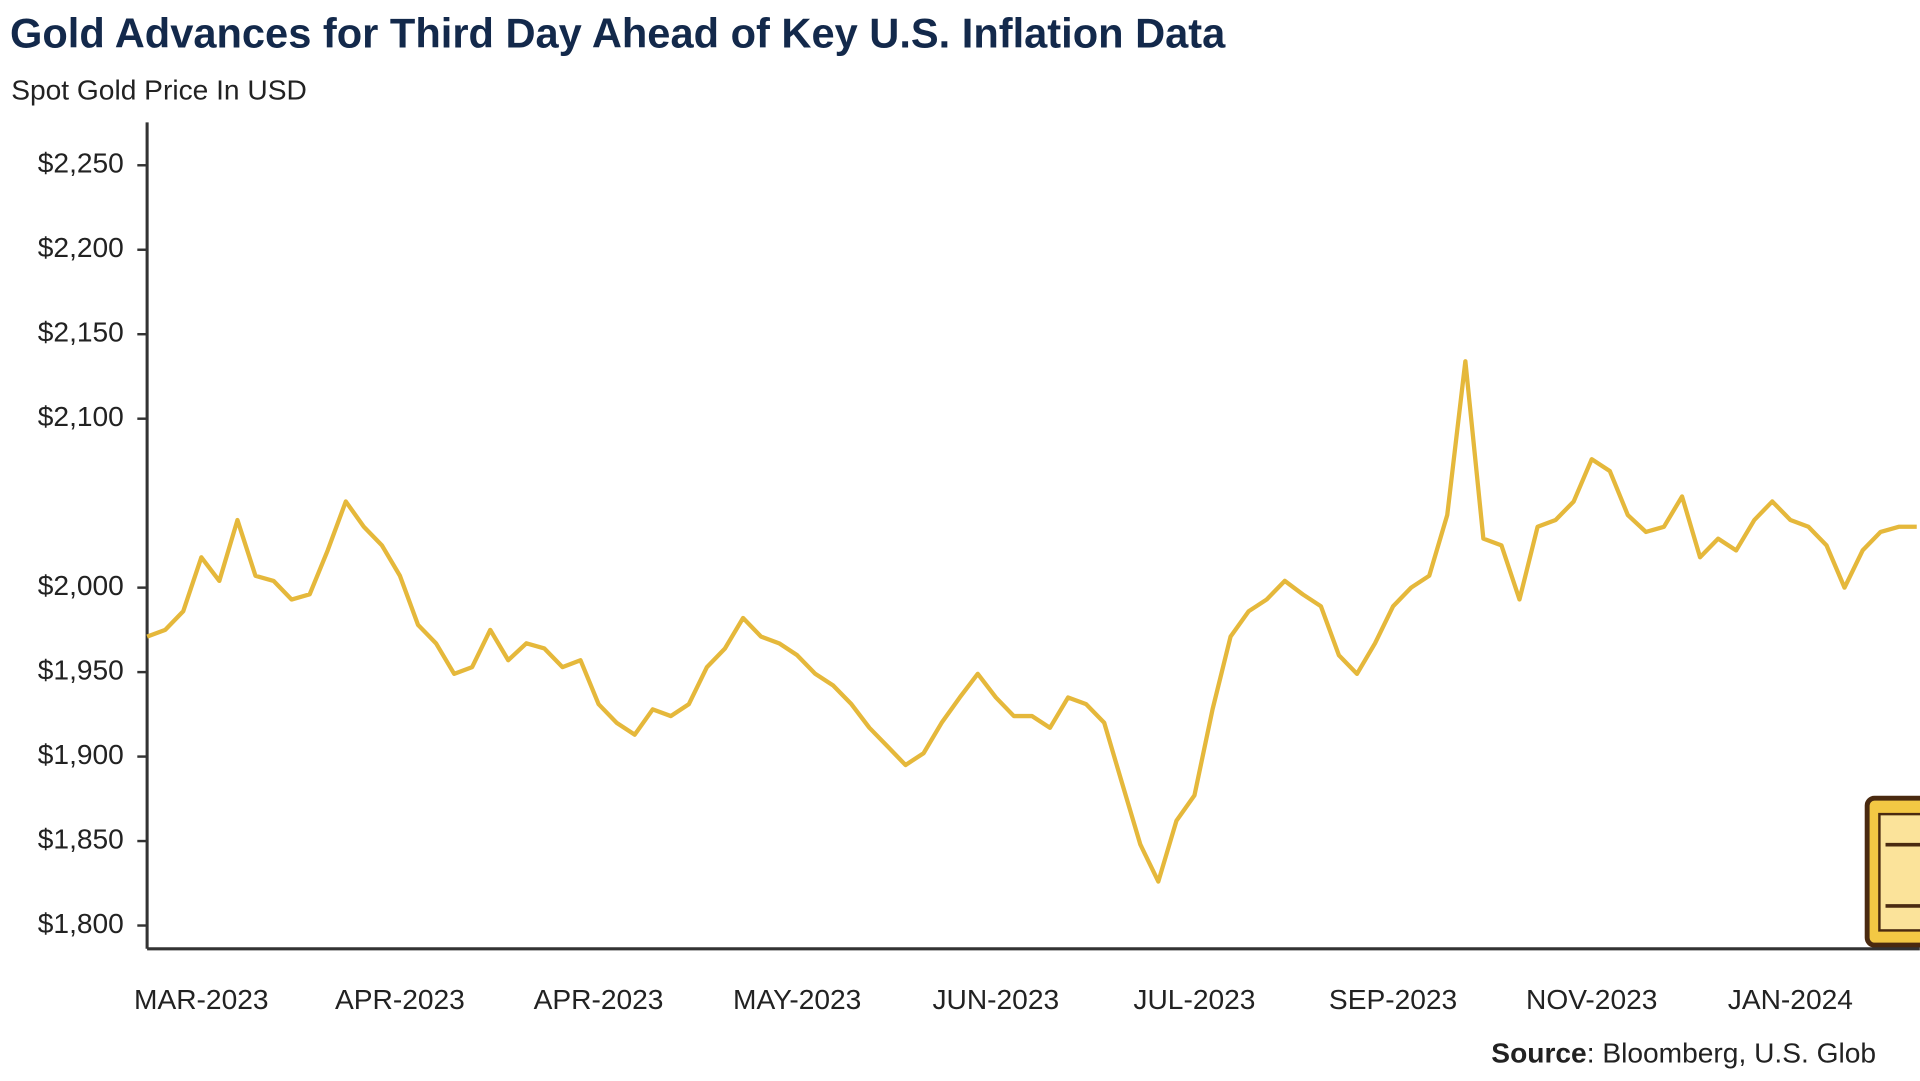  Describe the element at coordinates (81, 163) in the screenshot. I see `y-tick-label: $2,250` at that location.